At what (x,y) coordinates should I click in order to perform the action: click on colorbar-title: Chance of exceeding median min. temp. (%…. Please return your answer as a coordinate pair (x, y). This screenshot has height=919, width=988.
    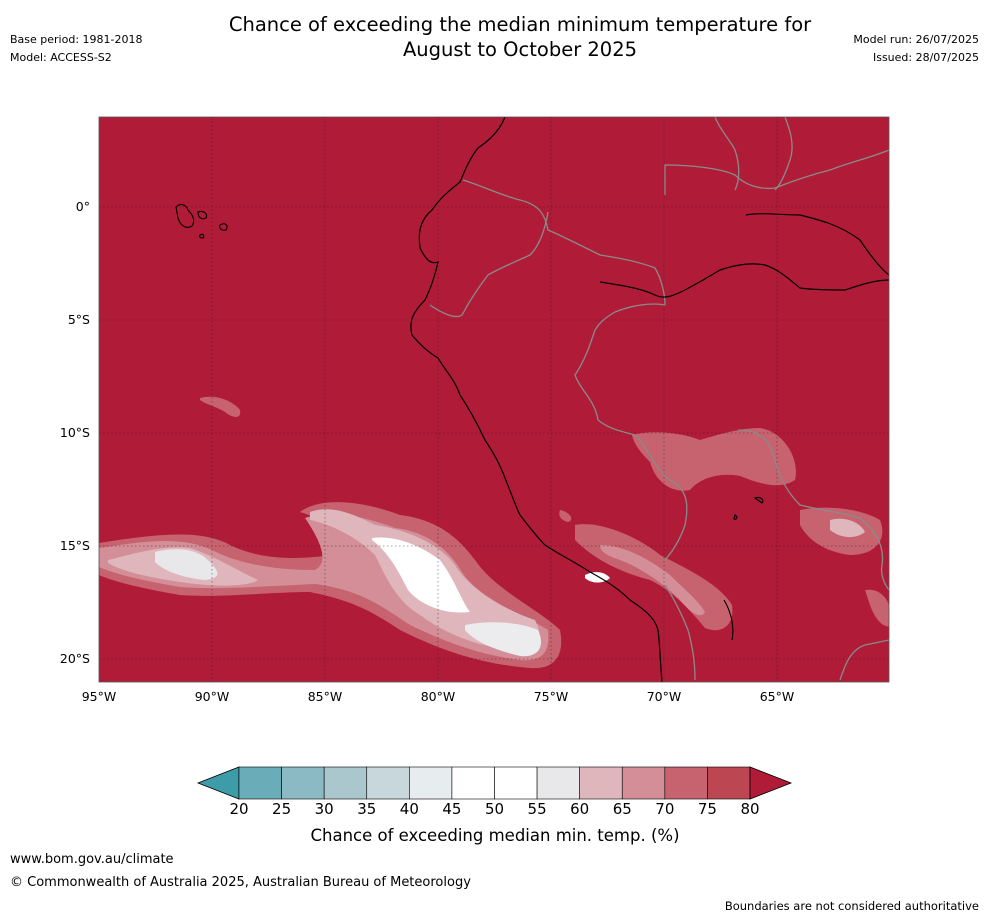
    Looking at the image, I should click on (495, 835).